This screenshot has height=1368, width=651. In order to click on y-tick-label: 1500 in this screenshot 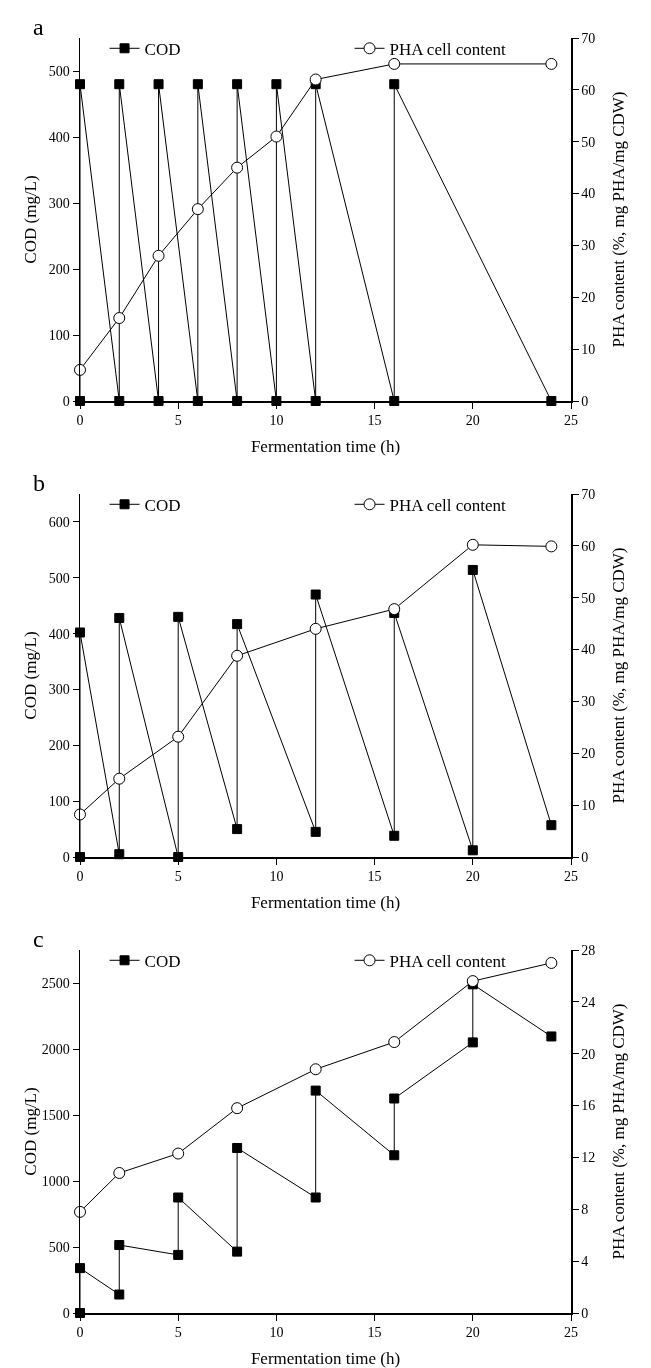, I will do `click(55, 1115)`.